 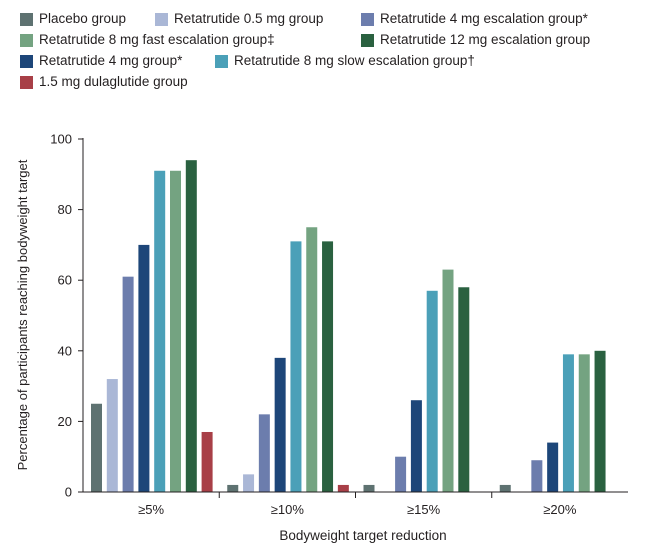 I want to click on legend-item-reta-12mg: Retatrutide 12 mg escalation group, so click(x=475, y=40).